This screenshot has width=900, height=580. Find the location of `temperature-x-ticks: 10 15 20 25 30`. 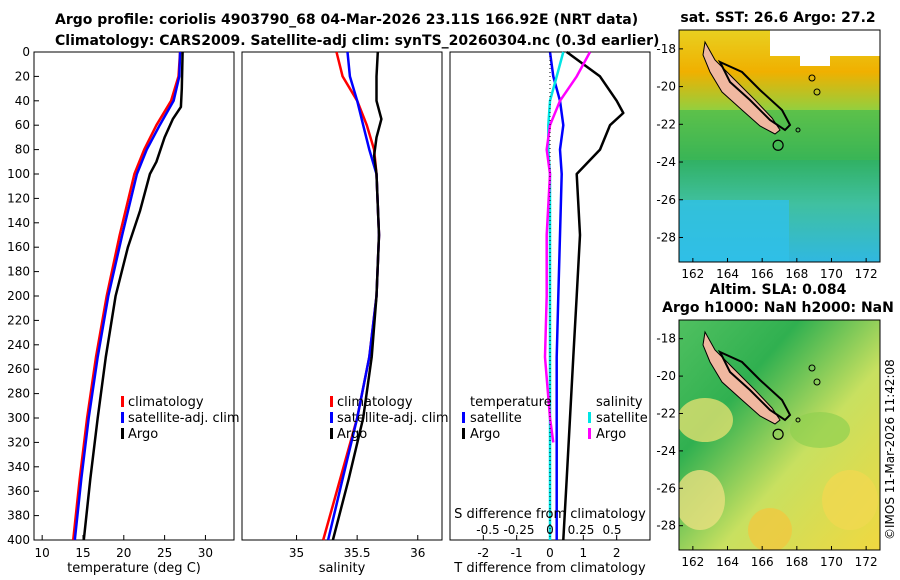

temperature-x-ticks: 10 15 20 25 30 is located at coordinates (124, 547).